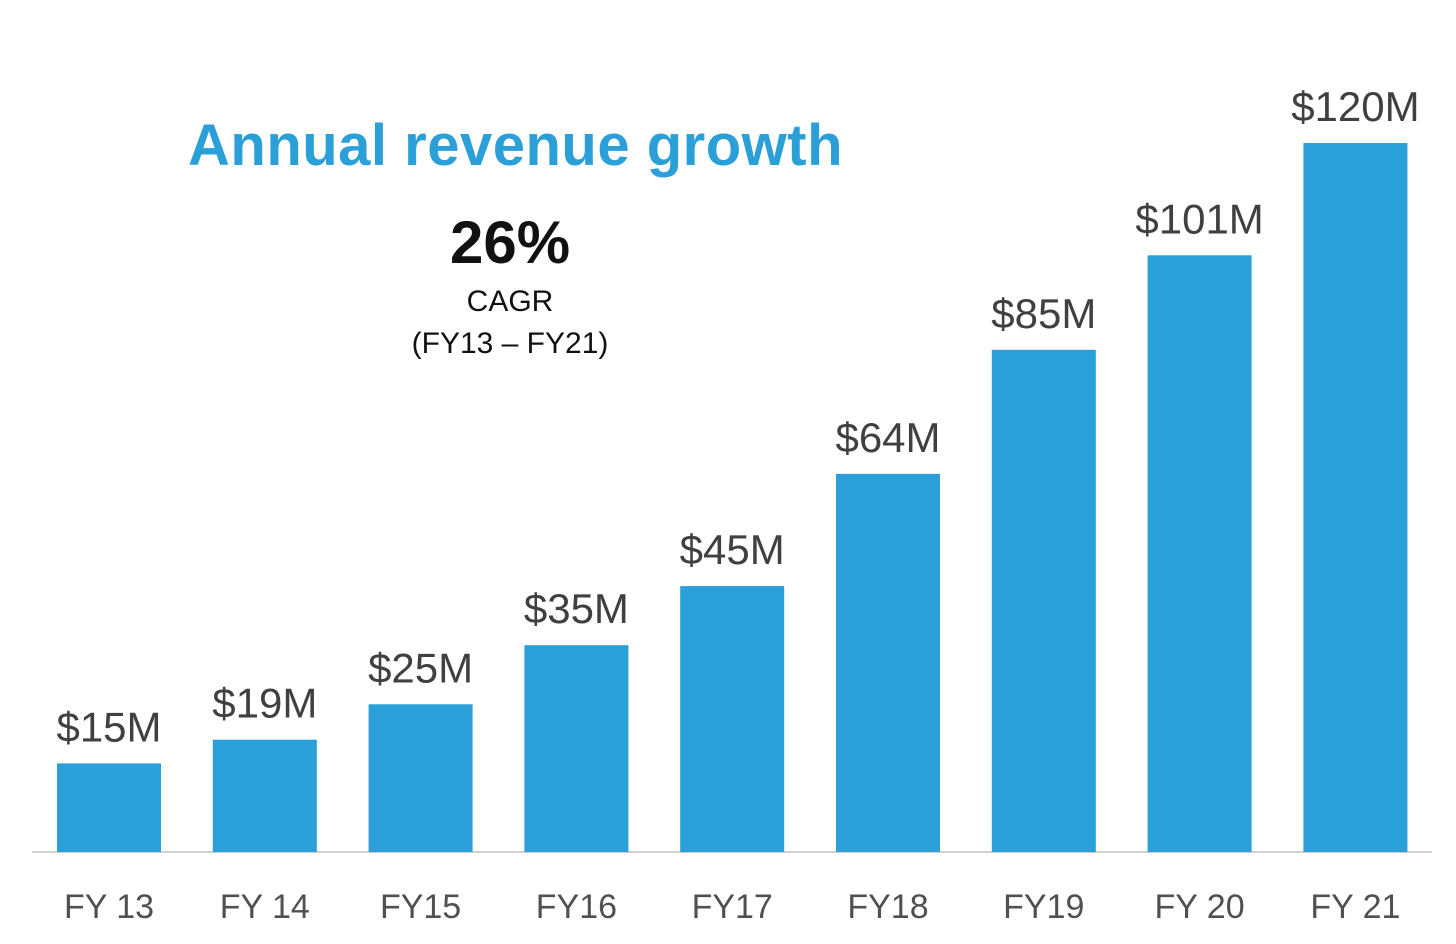 The image size is (1456, 944). I want to click on data-label-fy13: $15M, so click(108, 726).